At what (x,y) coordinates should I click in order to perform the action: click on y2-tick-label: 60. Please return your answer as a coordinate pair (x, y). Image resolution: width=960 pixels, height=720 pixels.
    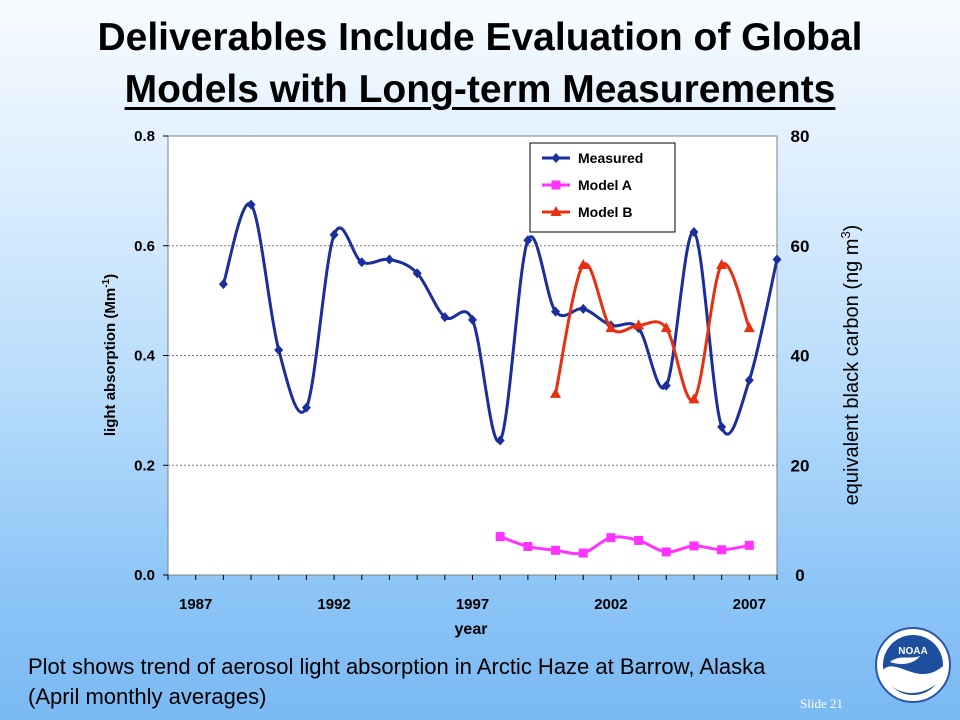
    Looking at the image, I should click on (800, 246).